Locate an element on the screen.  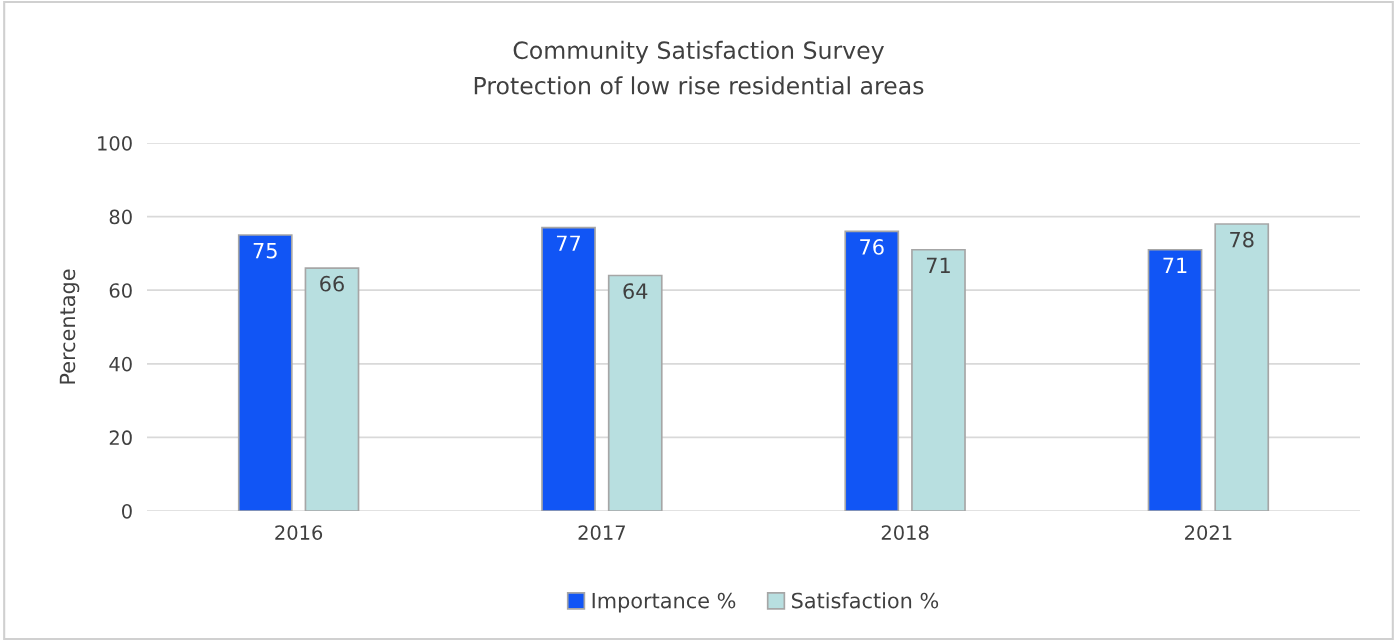
y-tick-label: 40 is located at coordinates (120, 364).